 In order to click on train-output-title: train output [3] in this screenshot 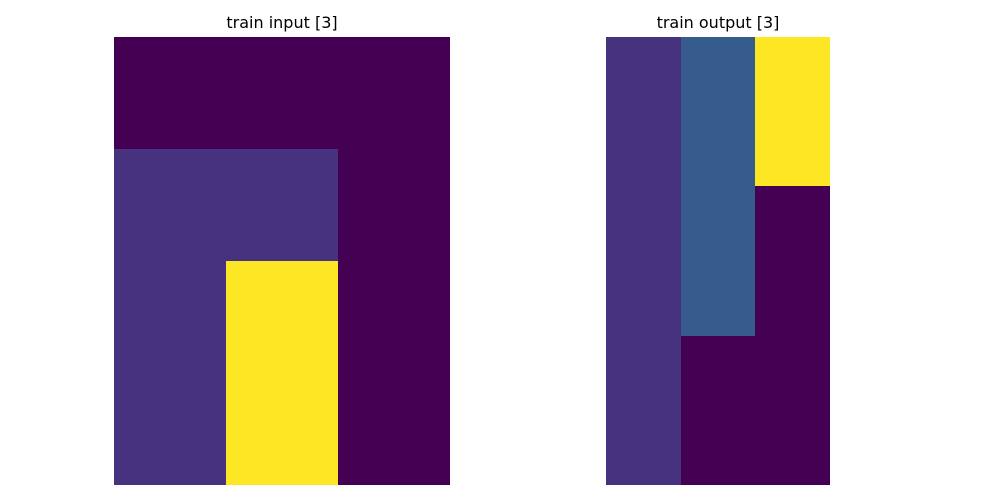, I will do `click(718, 22)`.